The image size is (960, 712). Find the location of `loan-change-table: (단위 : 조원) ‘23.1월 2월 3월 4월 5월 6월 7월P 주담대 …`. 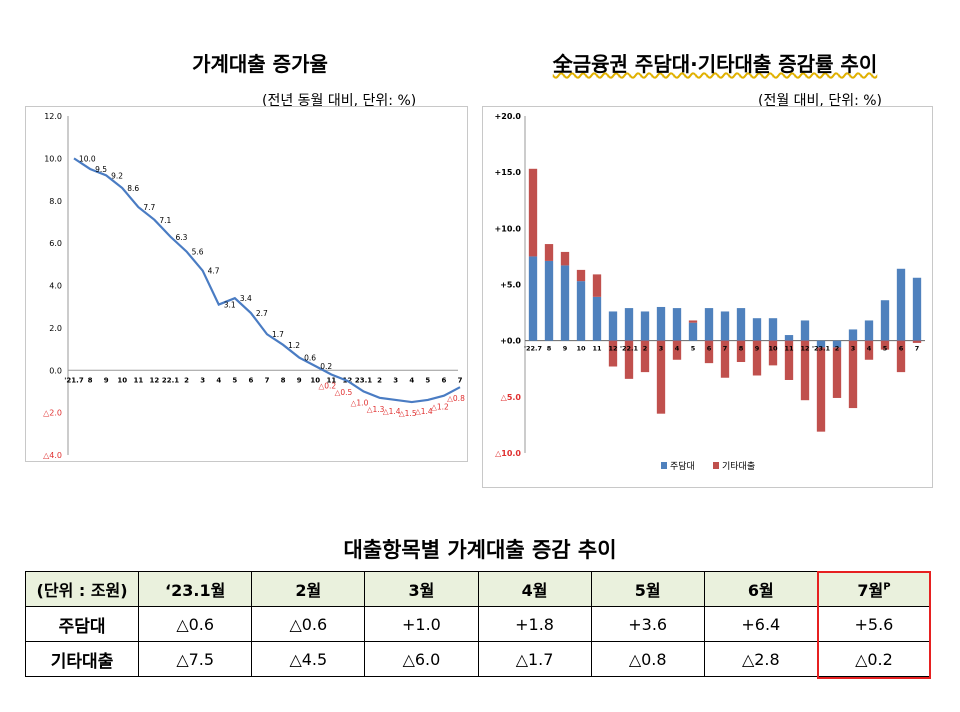

loan-change-table: (단위 : 조원) ‘23.1월 2월 3월 4월 5월 6월 7월P 주담대 … is located at coordinates (478, 624).